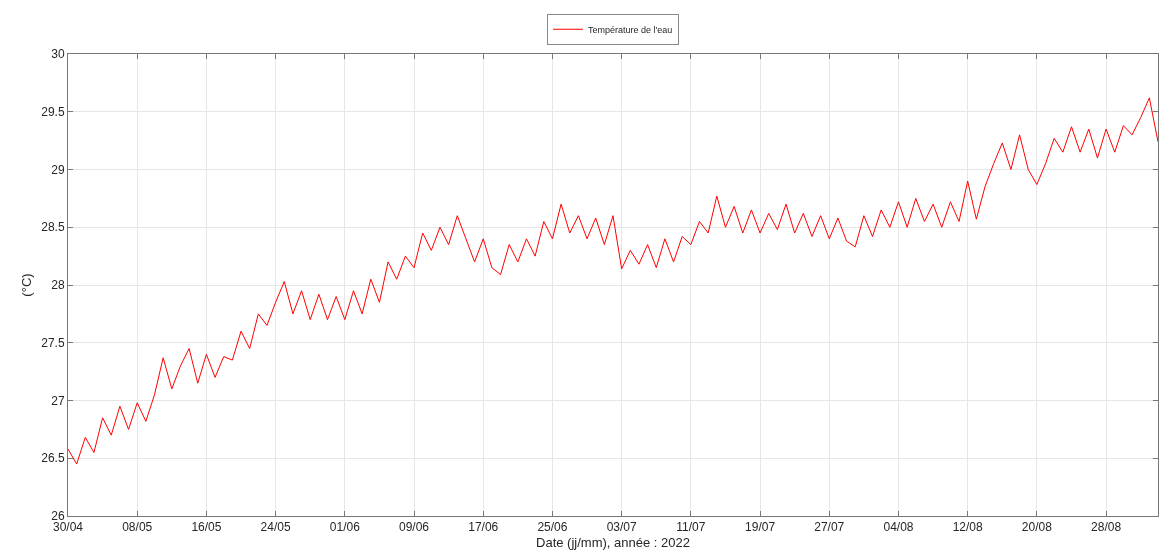 Image resolution: width=1162 pixels, height=560 pixels. What do you see at coordinates (206, 527) in the screenshot?
I see `x-tick-label: 16/05` at bounding box center [206, 527].